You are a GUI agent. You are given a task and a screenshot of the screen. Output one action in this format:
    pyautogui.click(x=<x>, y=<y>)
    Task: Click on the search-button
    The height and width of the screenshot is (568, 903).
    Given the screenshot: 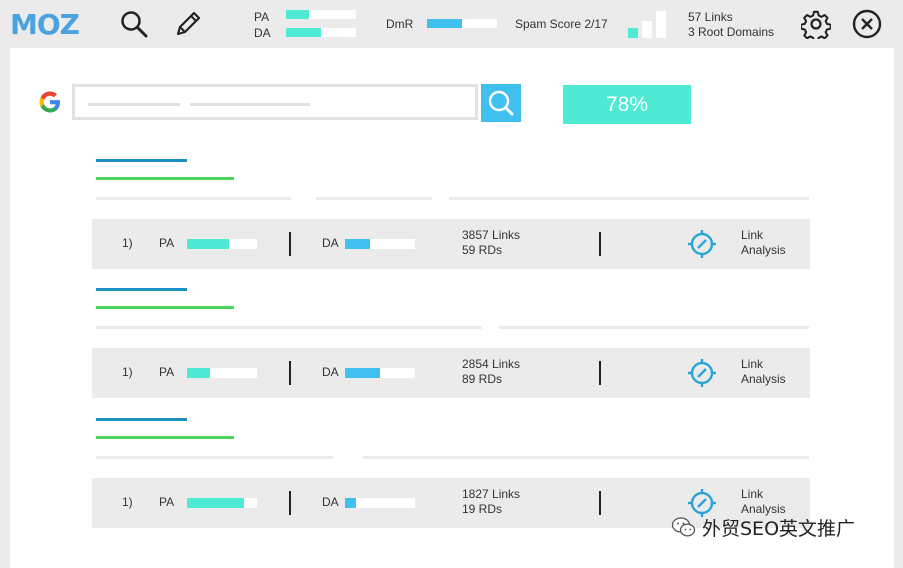 What is the action you would take?
    pyautogui.click(x=501, y=103)
    